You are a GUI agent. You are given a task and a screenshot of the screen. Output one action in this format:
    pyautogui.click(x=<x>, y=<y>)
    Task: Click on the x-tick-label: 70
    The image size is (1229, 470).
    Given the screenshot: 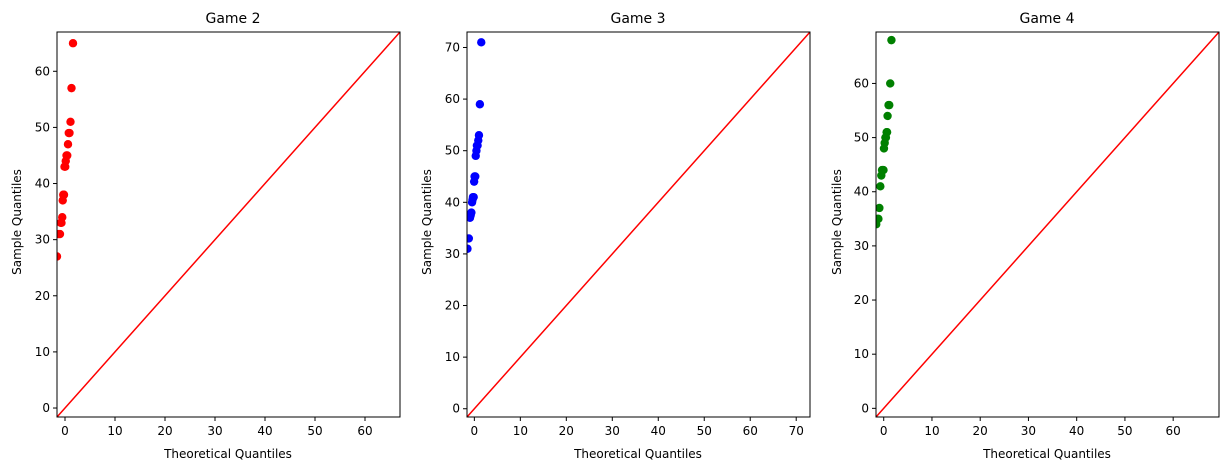 What is the action you would take?
    pyautogui.click(x=796, y=431)
    